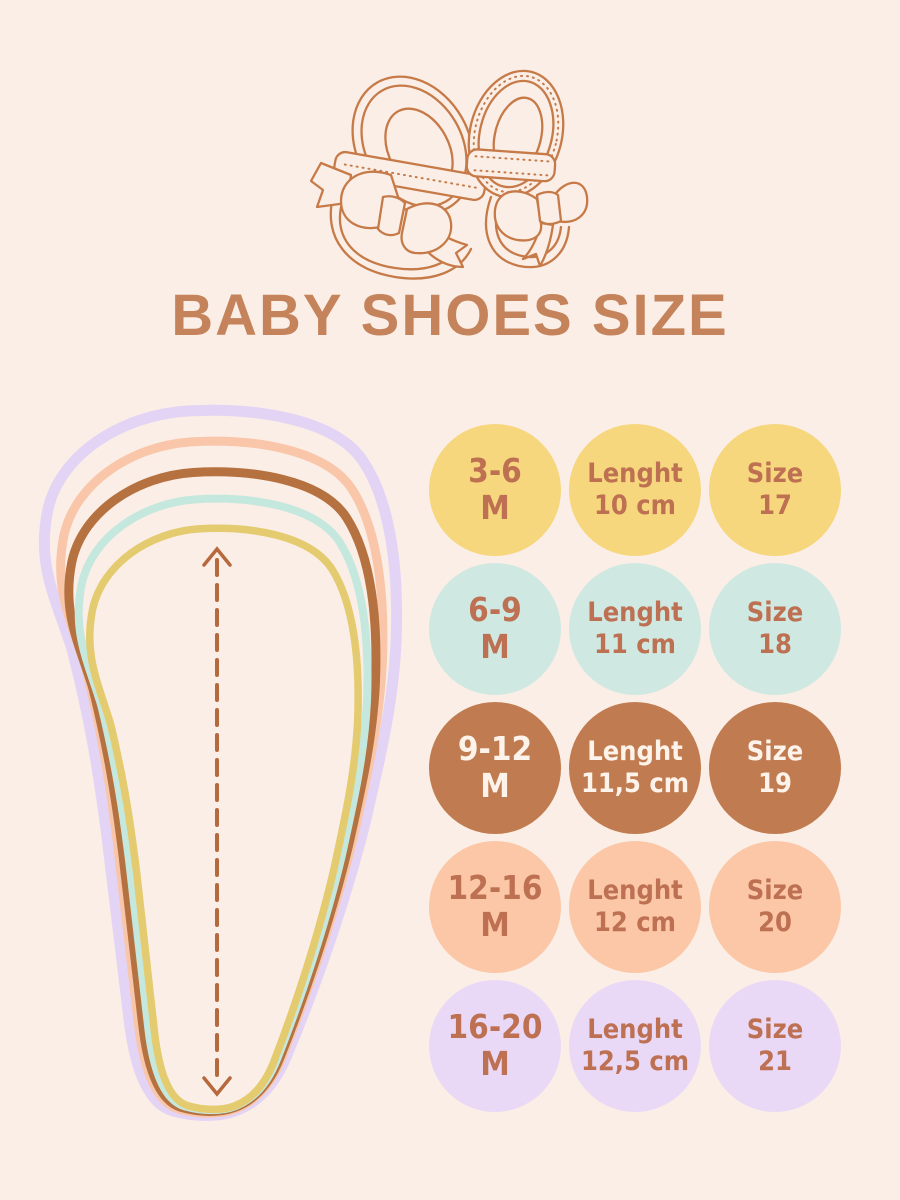  Describe the element at coordinates (775, 922) in the screenshot. I see `size-value: 20` at that location.